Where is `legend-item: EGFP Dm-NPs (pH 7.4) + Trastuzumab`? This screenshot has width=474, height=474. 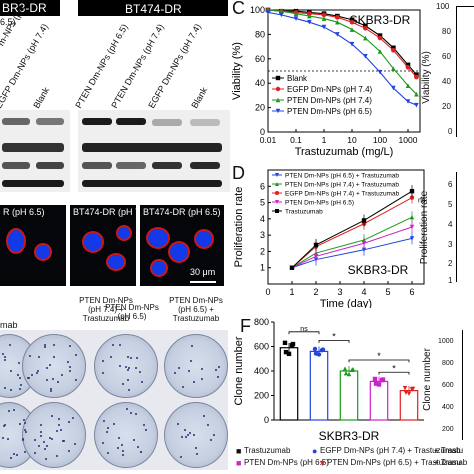
legend-item: EGFP Dm-NPs (pH 7.4) + Trastuzumab is located at coordinates (390, 450).